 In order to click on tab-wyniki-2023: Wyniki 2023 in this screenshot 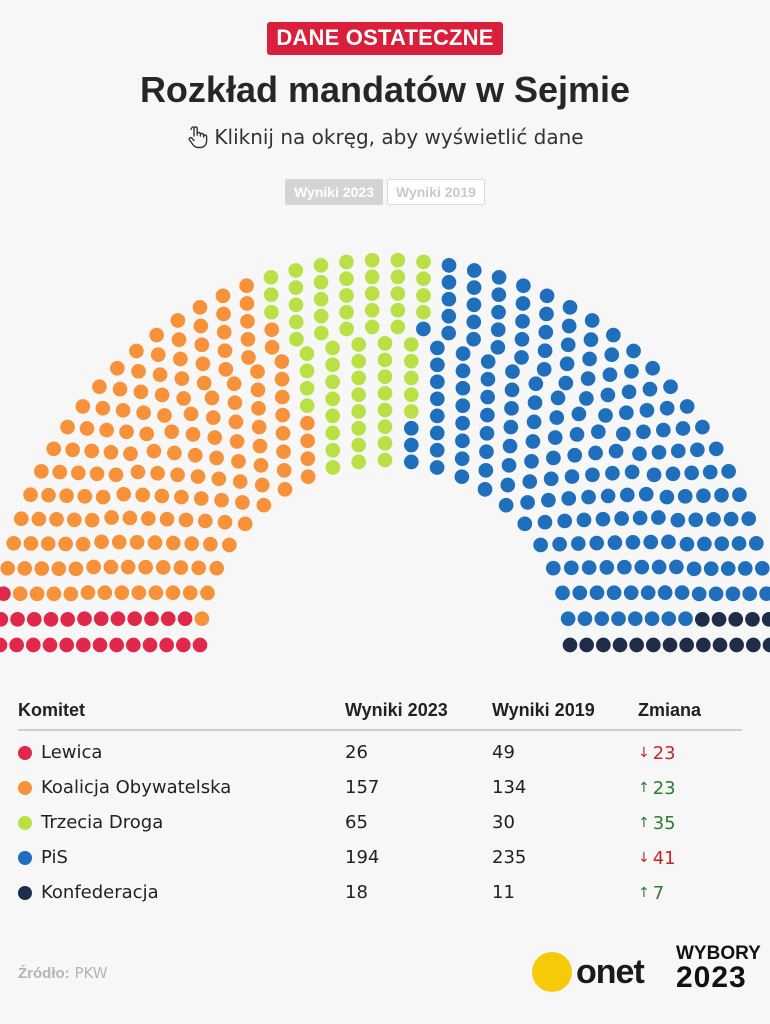, I will do `click(334, 192)`.